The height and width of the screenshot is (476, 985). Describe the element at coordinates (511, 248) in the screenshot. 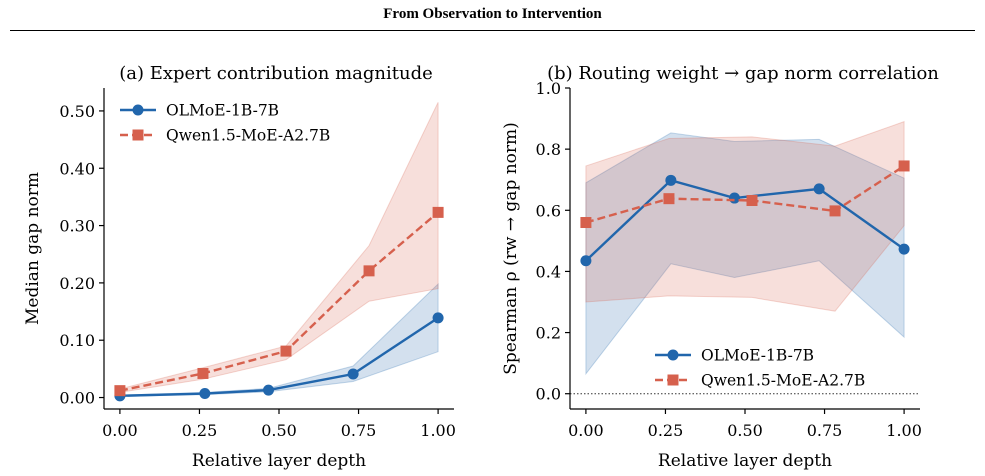

I see `y-axis-label: Spearman ρ (rw → gap norm)` at that location.